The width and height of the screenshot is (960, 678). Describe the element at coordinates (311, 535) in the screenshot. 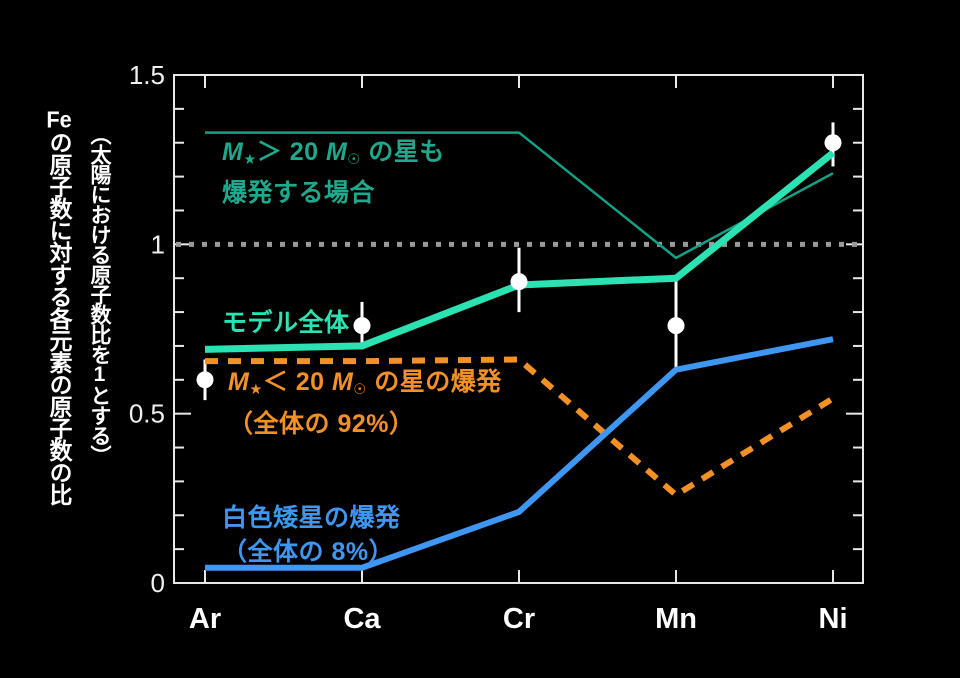

I see `series-label-white-dwarf: 白色矮星の爆発 （全体の 8%）` at that location.